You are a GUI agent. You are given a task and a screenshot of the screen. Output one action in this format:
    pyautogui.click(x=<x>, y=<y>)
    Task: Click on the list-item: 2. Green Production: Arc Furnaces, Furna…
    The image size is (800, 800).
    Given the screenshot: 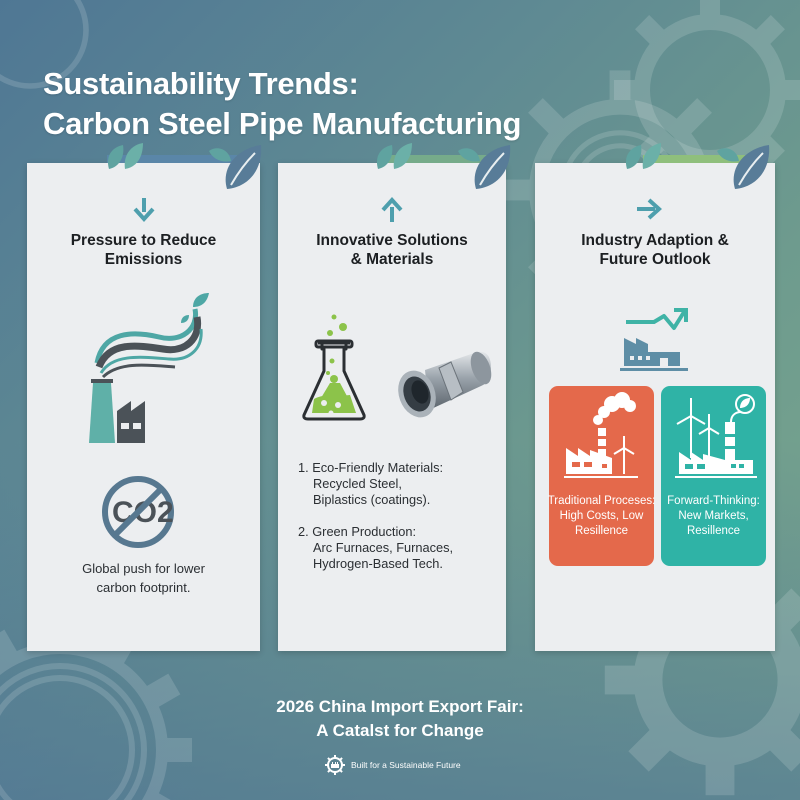 What is the action you would take?
    pyautogui.click(x=376, y=547)
    